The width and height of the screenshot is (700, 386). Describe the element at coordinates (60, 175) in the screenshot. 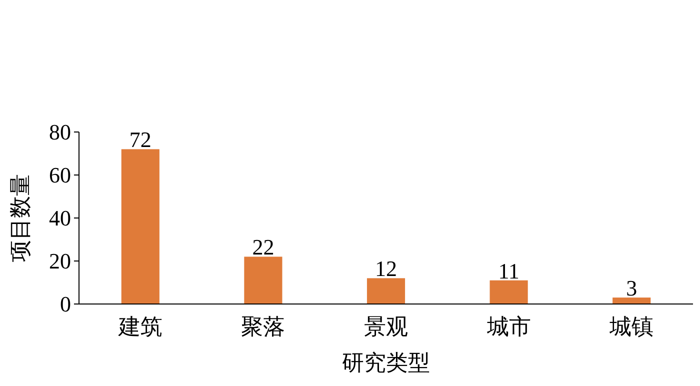

I see `y-tick-label: 60` at that location.